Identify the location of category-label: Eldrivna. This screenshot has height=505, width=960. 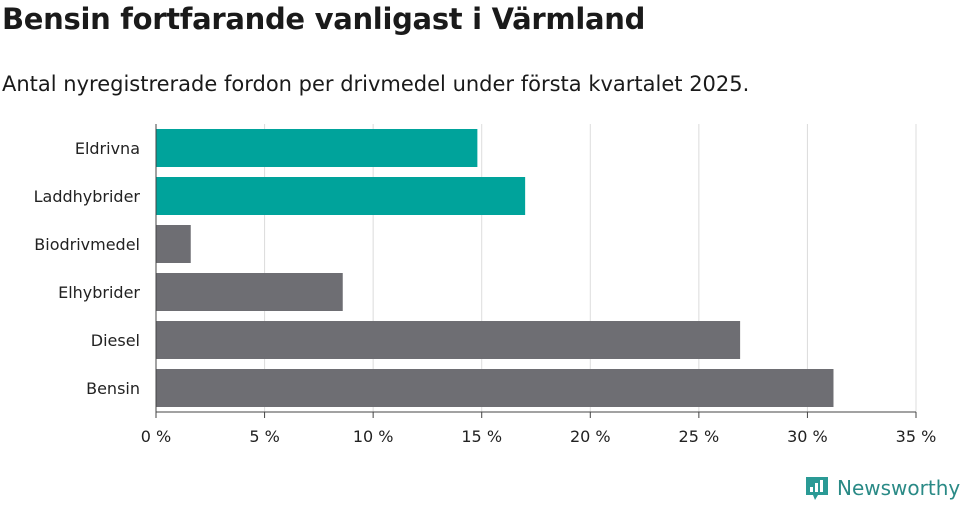
(107, 148).